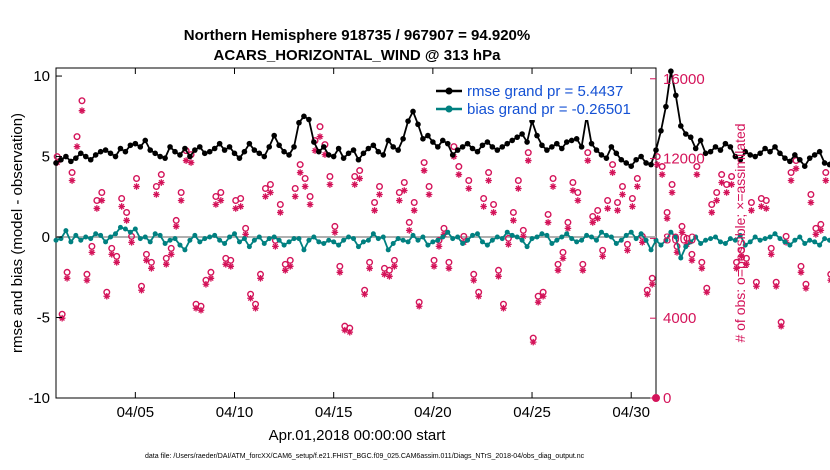 This screenshot has height=470, width=830. Describe the element at coordinates (358, 55) in the screenshot. I see `chart-title-line2: ACARS_HORIZONTAL_WIND @ 313 hPa` at that location.